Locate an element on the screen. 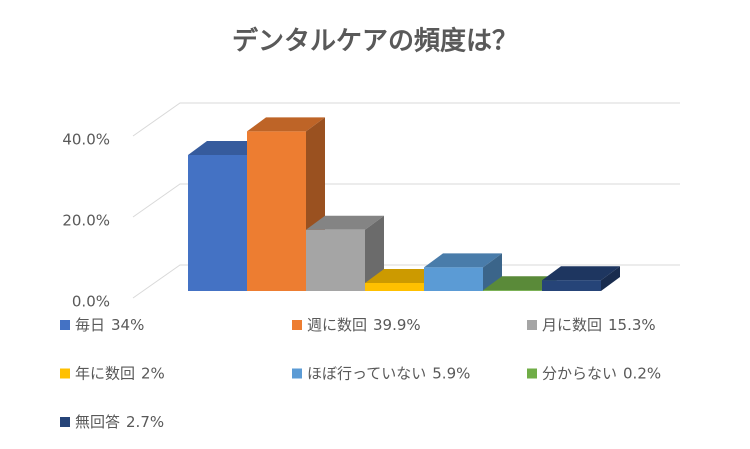 The image size is (750, 449). legend-value: 15.3% is located at coordinates (632, 325).